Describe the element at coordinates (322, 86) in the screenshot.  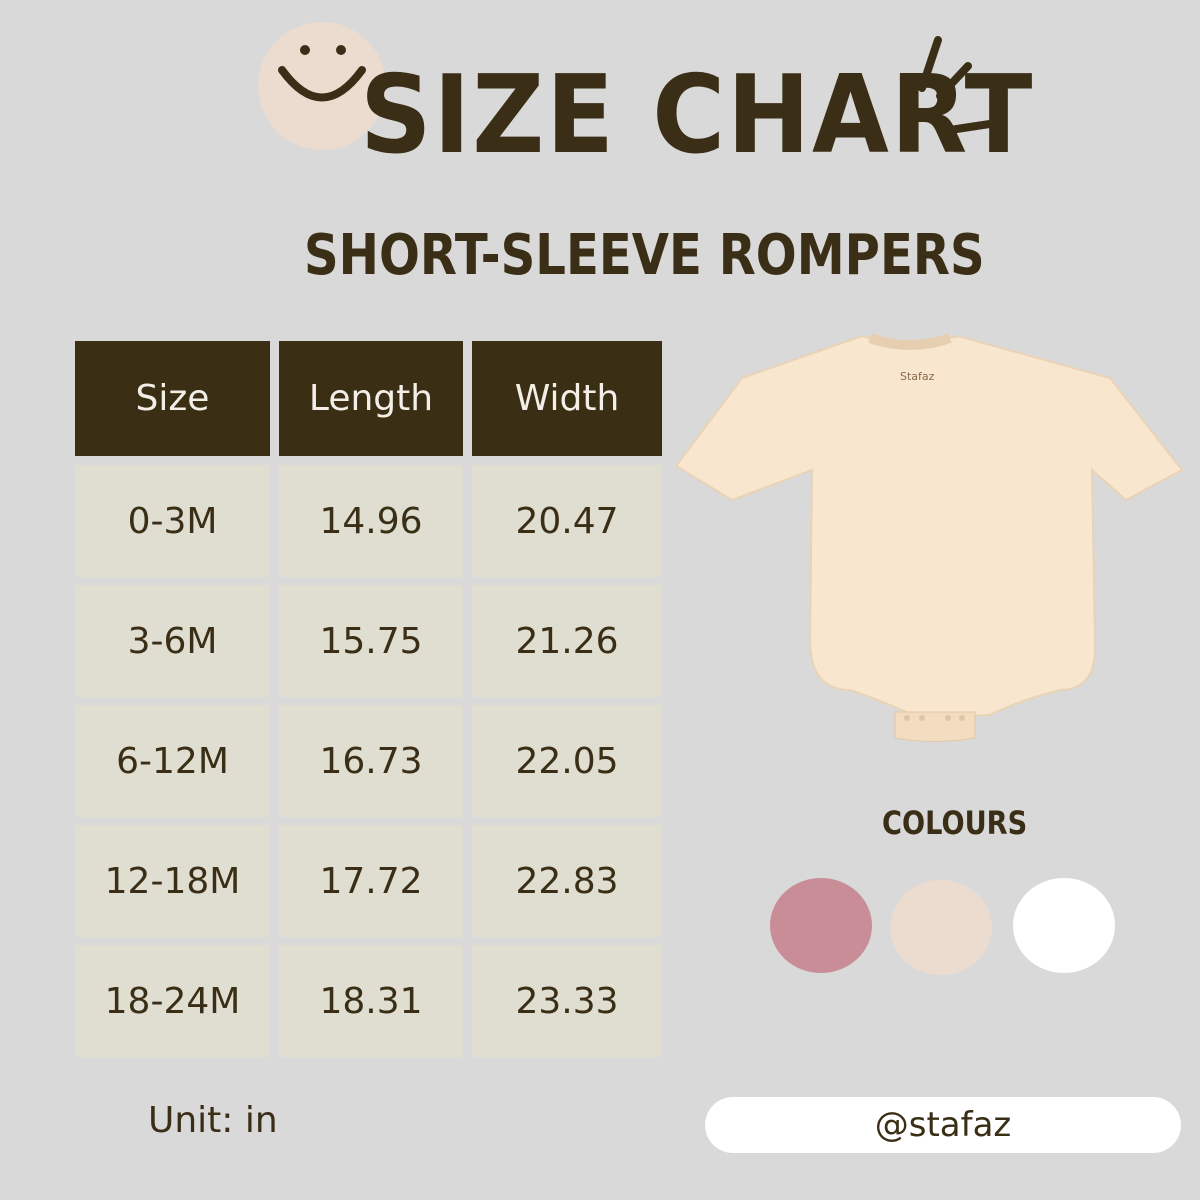
I see `smiley-icon` at that location.